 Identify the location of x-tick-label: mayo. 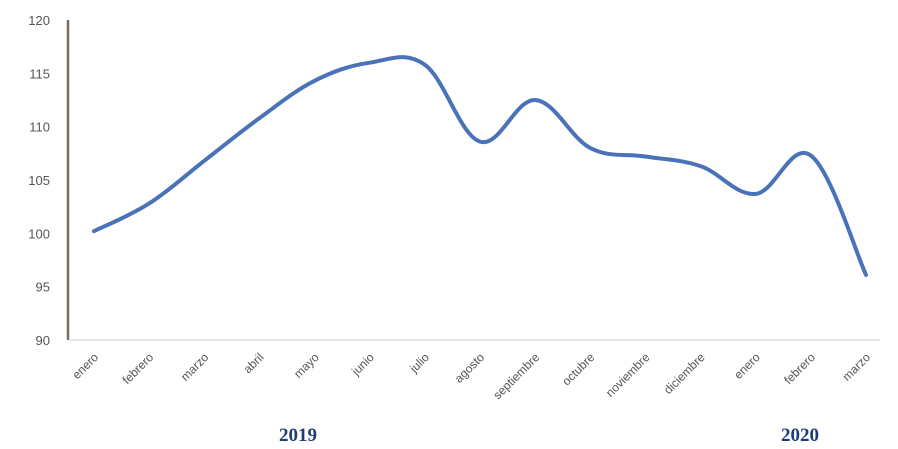
(306, 365).